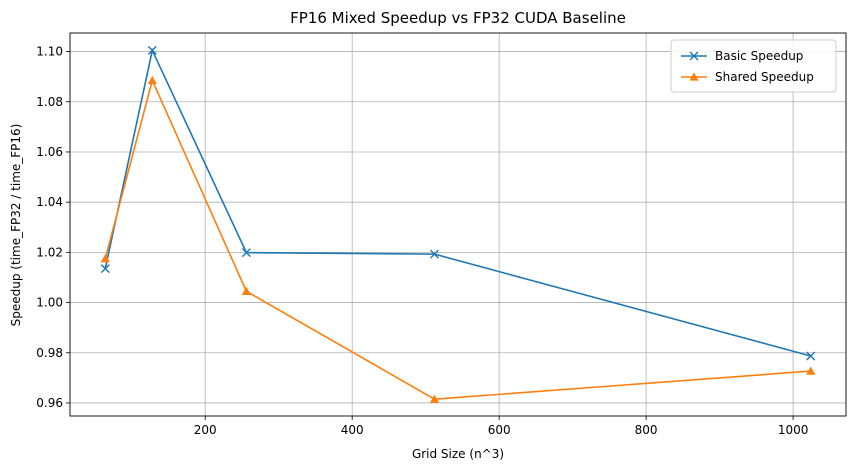 This screenshot has width=855, height=470. What do you see at coordinates (764, 77) in the screenshot?
I see `legend-label: Shared Speedup` at bounding box center [764, 77].